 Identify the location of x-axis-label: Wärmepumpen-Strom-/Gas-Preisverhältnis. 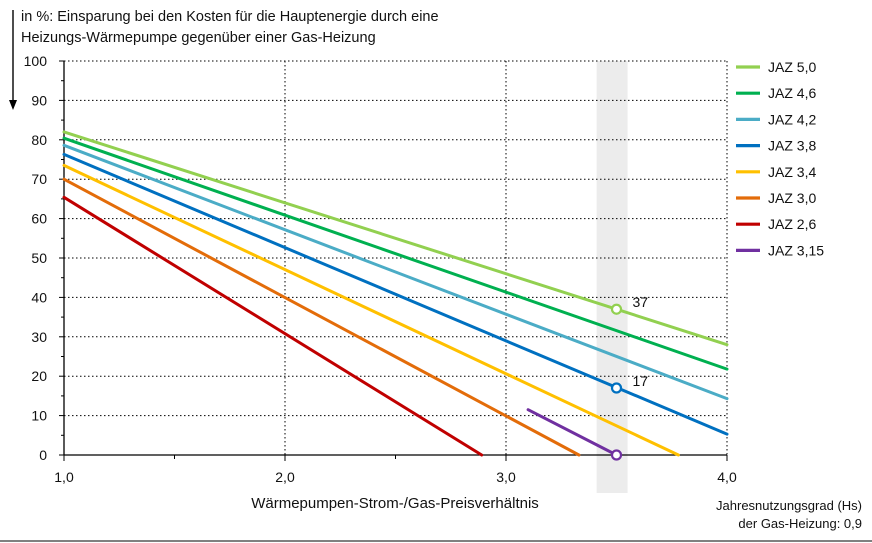
(395, 503).